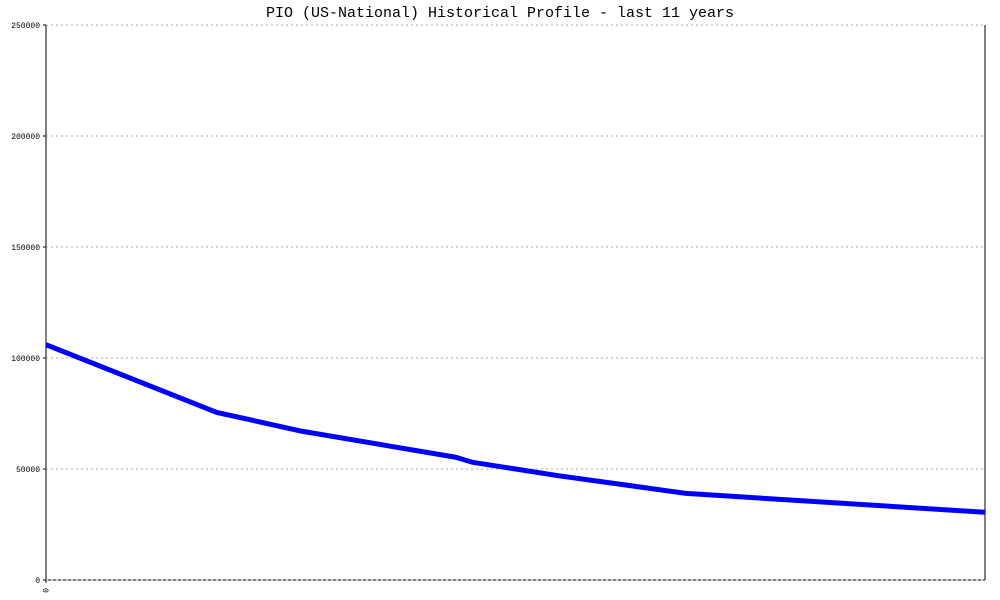 The width and height of the screenshot is (1000, 600). What do you see at coordinates (44, 590) in the screenshot?
I see `x-tick-label: 0` at bounding box center [44, 590].